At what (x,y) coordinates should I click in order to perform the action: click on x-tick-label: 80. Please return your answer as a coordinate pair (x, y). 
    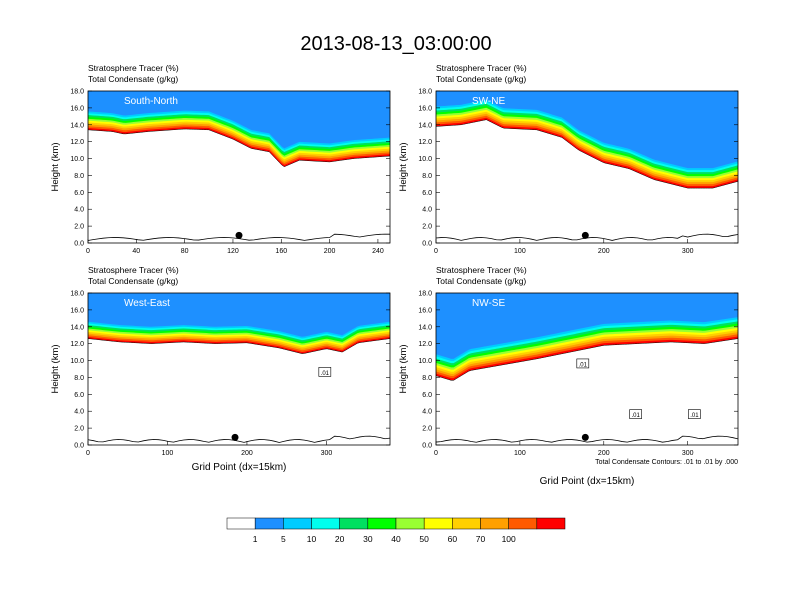
    Looking at the image, I should click on (185, 251).